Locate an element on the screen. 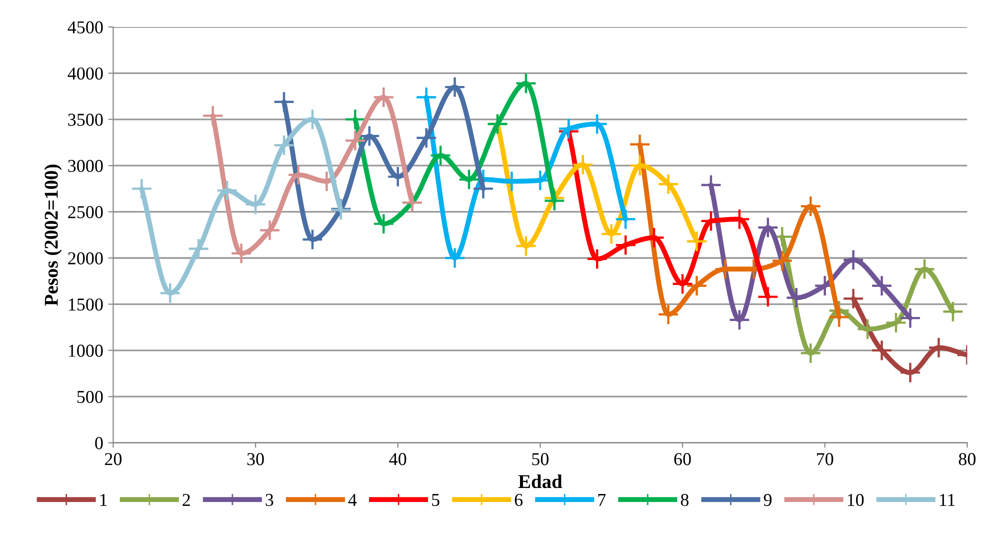 The height and width of the screenshot is (540, 993). x-tick-label: 20 is located at coordinates (113, 459).